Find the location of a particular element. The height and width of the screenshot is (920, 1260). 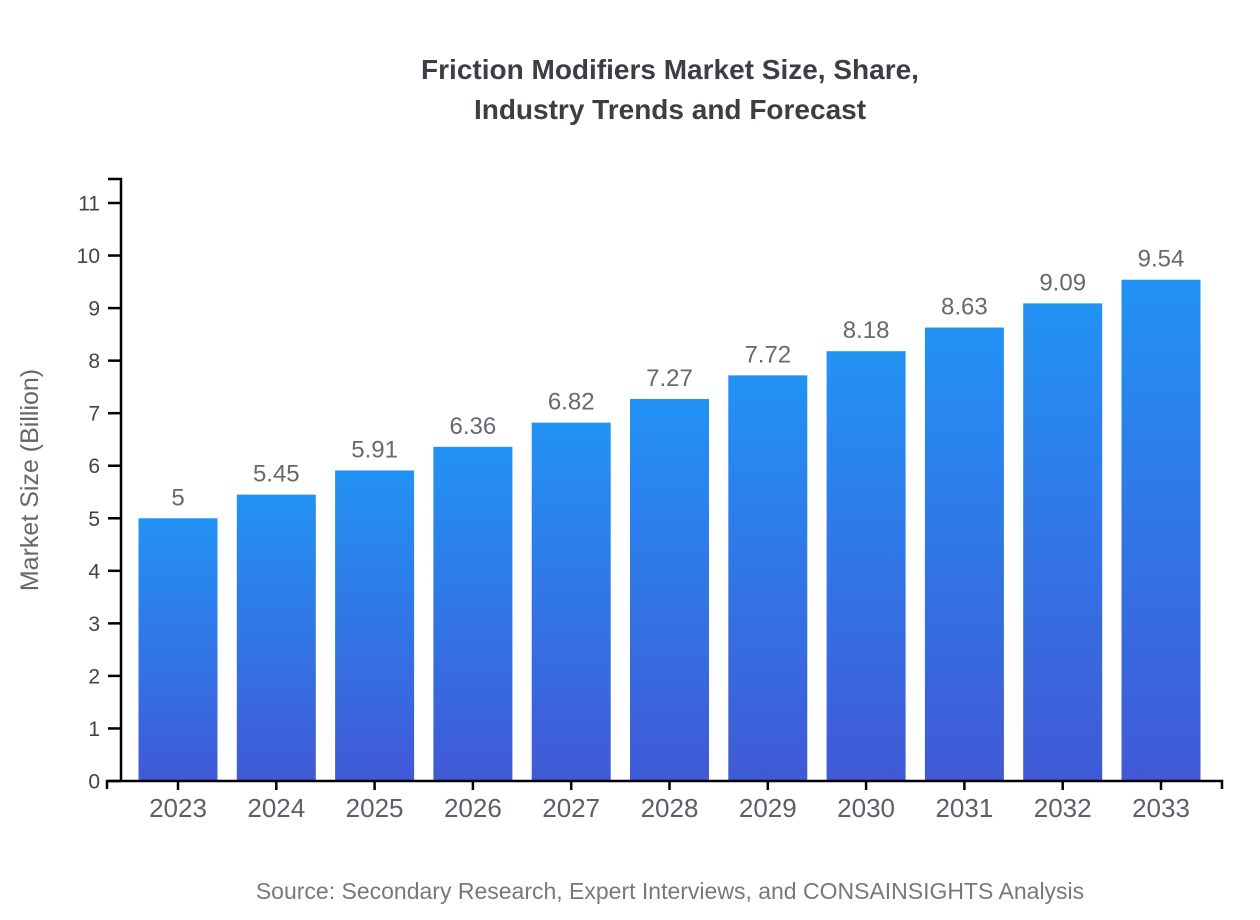

y-axis-line is located at coordinates (115, 479).